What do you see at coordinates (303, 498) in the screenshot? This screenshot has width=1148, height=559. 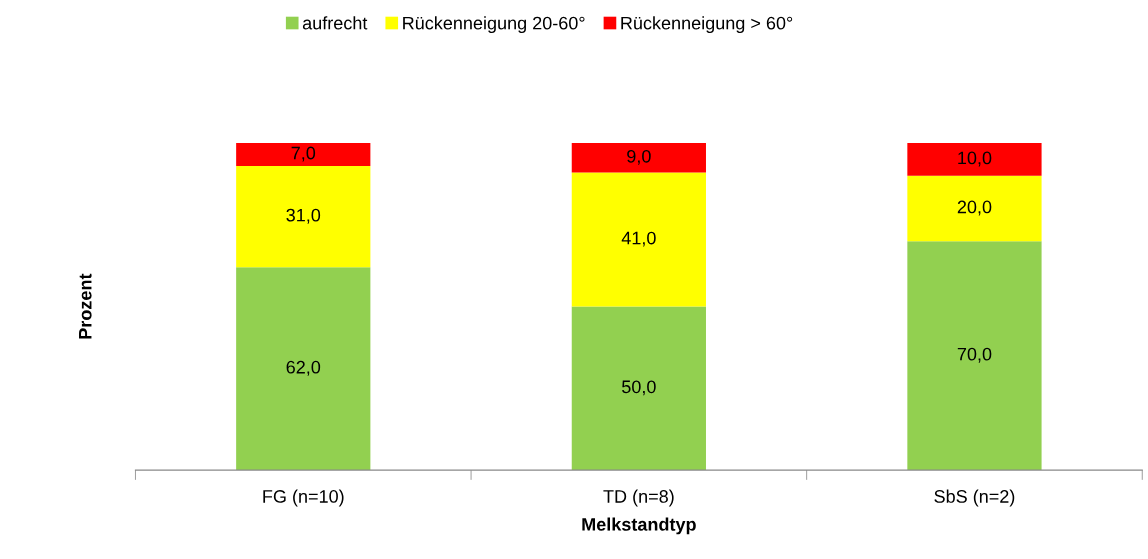 I see `x-tick-label: FG (n=10)` at bounding box center [303, 498].